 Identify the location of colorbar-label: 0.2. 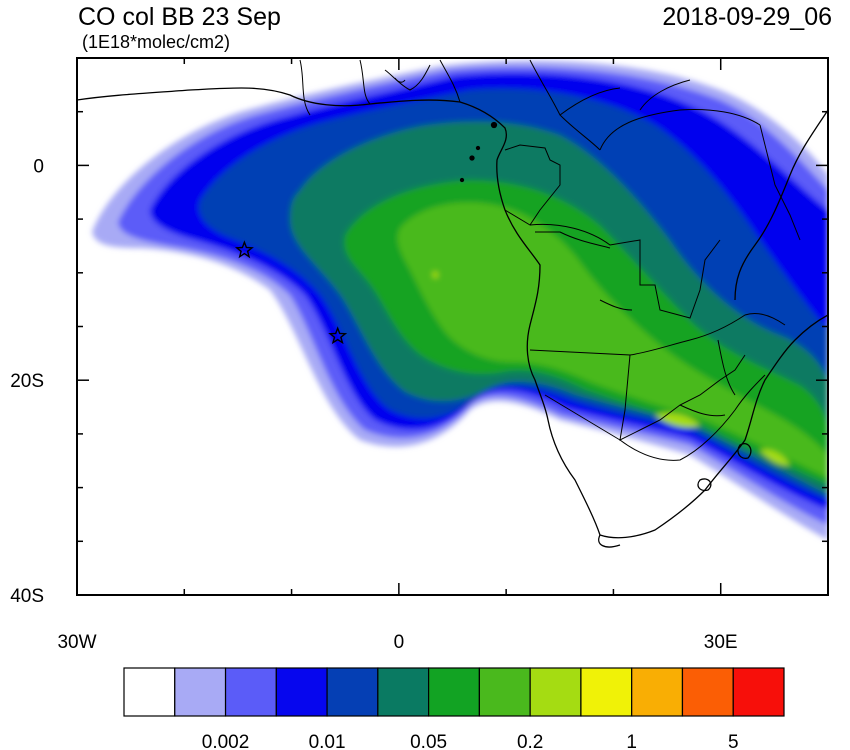
(530, 741).